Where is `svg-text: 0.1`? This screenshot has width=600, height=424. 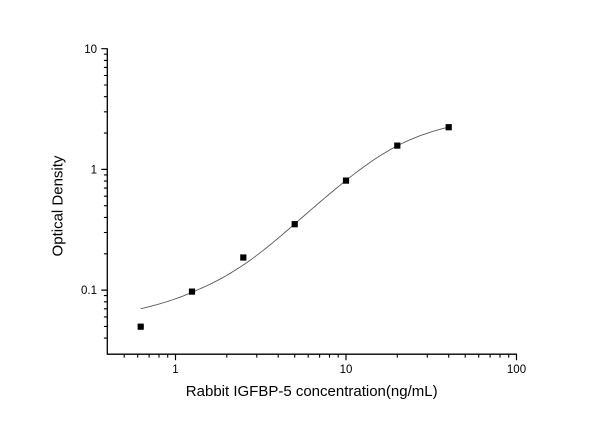
svg-text: 0.1 is located at coordinates (89, 291).